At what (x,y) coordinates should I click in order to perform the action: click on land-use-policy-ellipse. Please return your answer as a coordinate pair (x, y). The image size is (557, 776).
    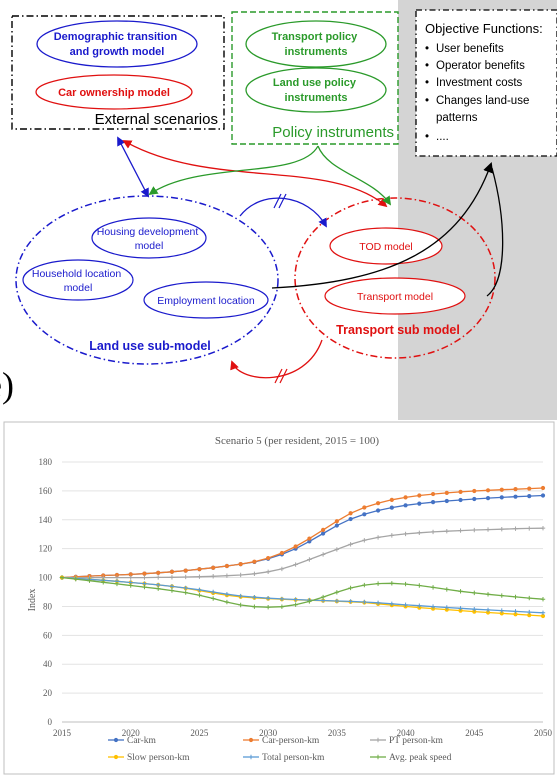
    Looking at the image, I should click on (316, 90).